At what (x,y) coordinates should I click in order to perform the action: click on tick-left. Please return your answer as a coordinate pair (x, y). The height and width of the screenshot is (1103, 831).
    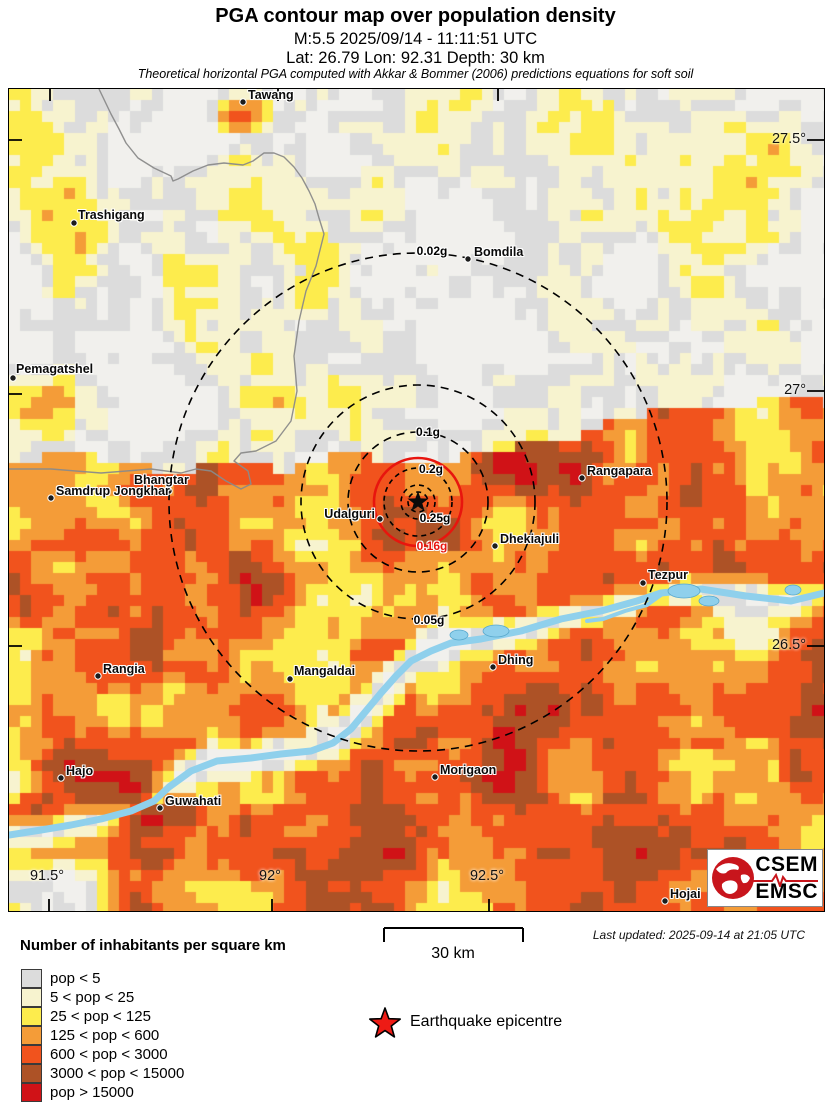
    Looking at the image, I should click on (15, 393).